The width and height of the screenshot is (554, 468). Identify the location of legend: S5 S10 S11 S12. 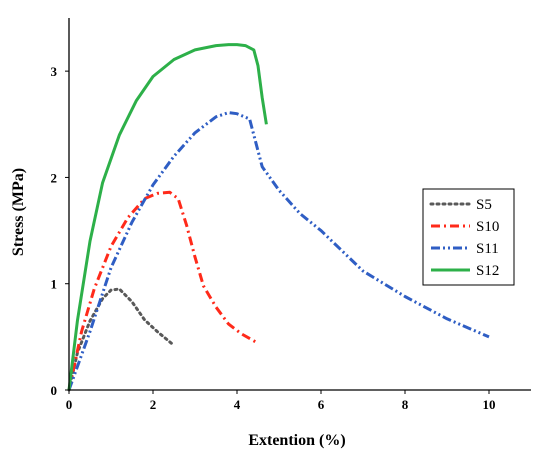
(468, 237).